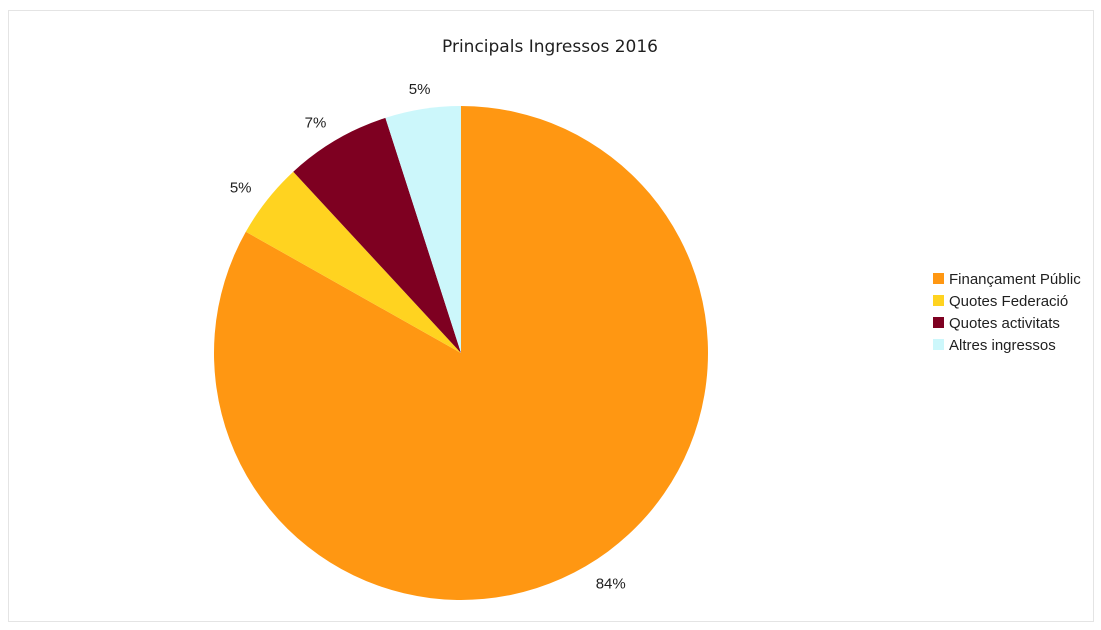  Describe the element at coordinates (938, 344) in the screenshot. I see `legend-swatch-altres-ingressos` at that location.